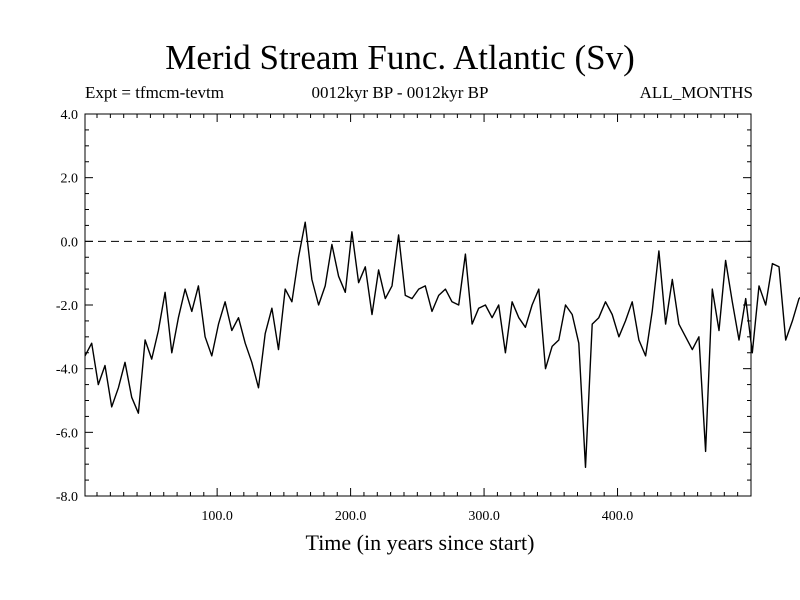  Describe the element at coordinates (400, 57) in the screenshot. I see `chart-title: Merid Stream Func. Atlantic (Sv)` at that location.